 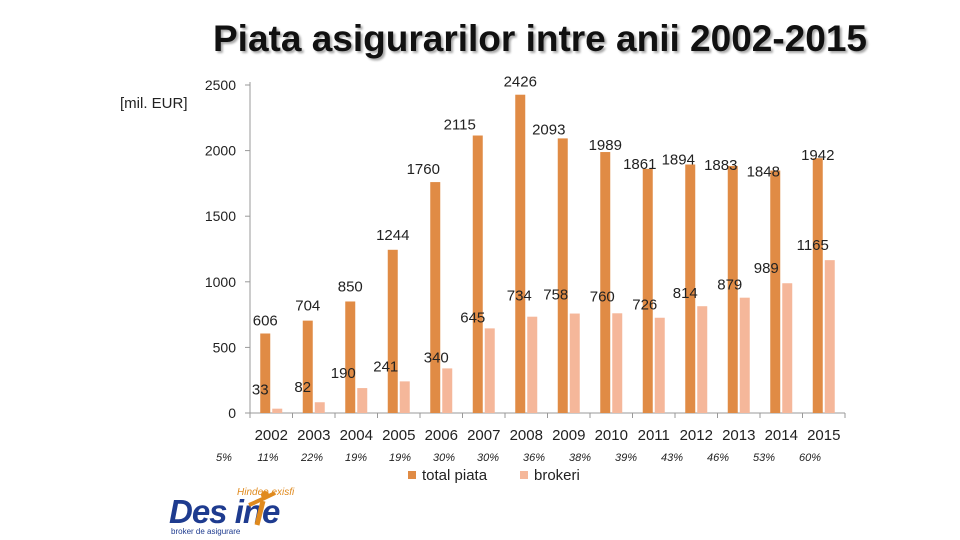 What do you see at coordinates (206, 531) in the screenshot?
I see `logo-subtitle: broker de asigurare` at bounding box center [206, 531].